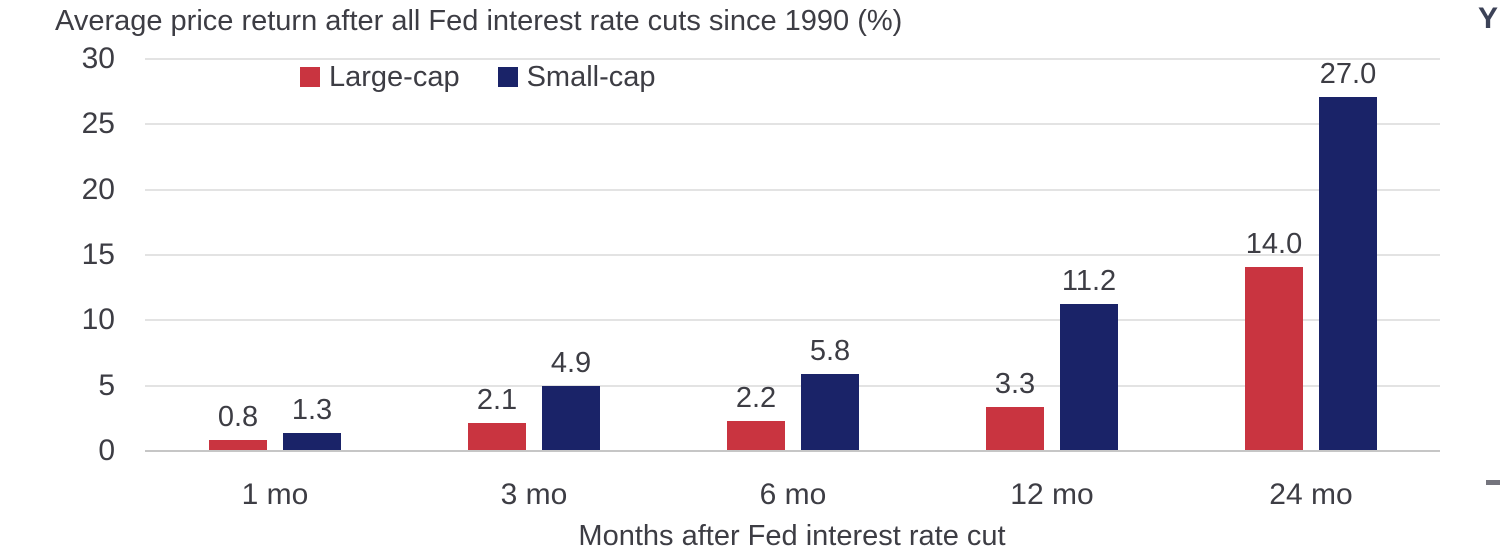  Describe the element at coordinates (756, 435) in the screenshot. I see `bar-large-cap-6mo` at that location.